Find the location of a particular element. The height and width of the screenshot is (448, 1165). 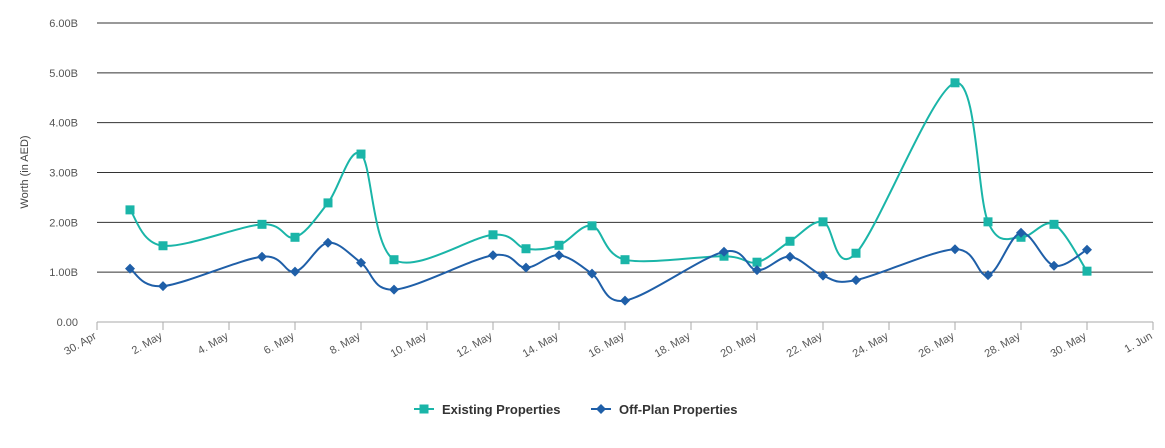

x-tick-label: 22. May is located at coordinates (805, 345).